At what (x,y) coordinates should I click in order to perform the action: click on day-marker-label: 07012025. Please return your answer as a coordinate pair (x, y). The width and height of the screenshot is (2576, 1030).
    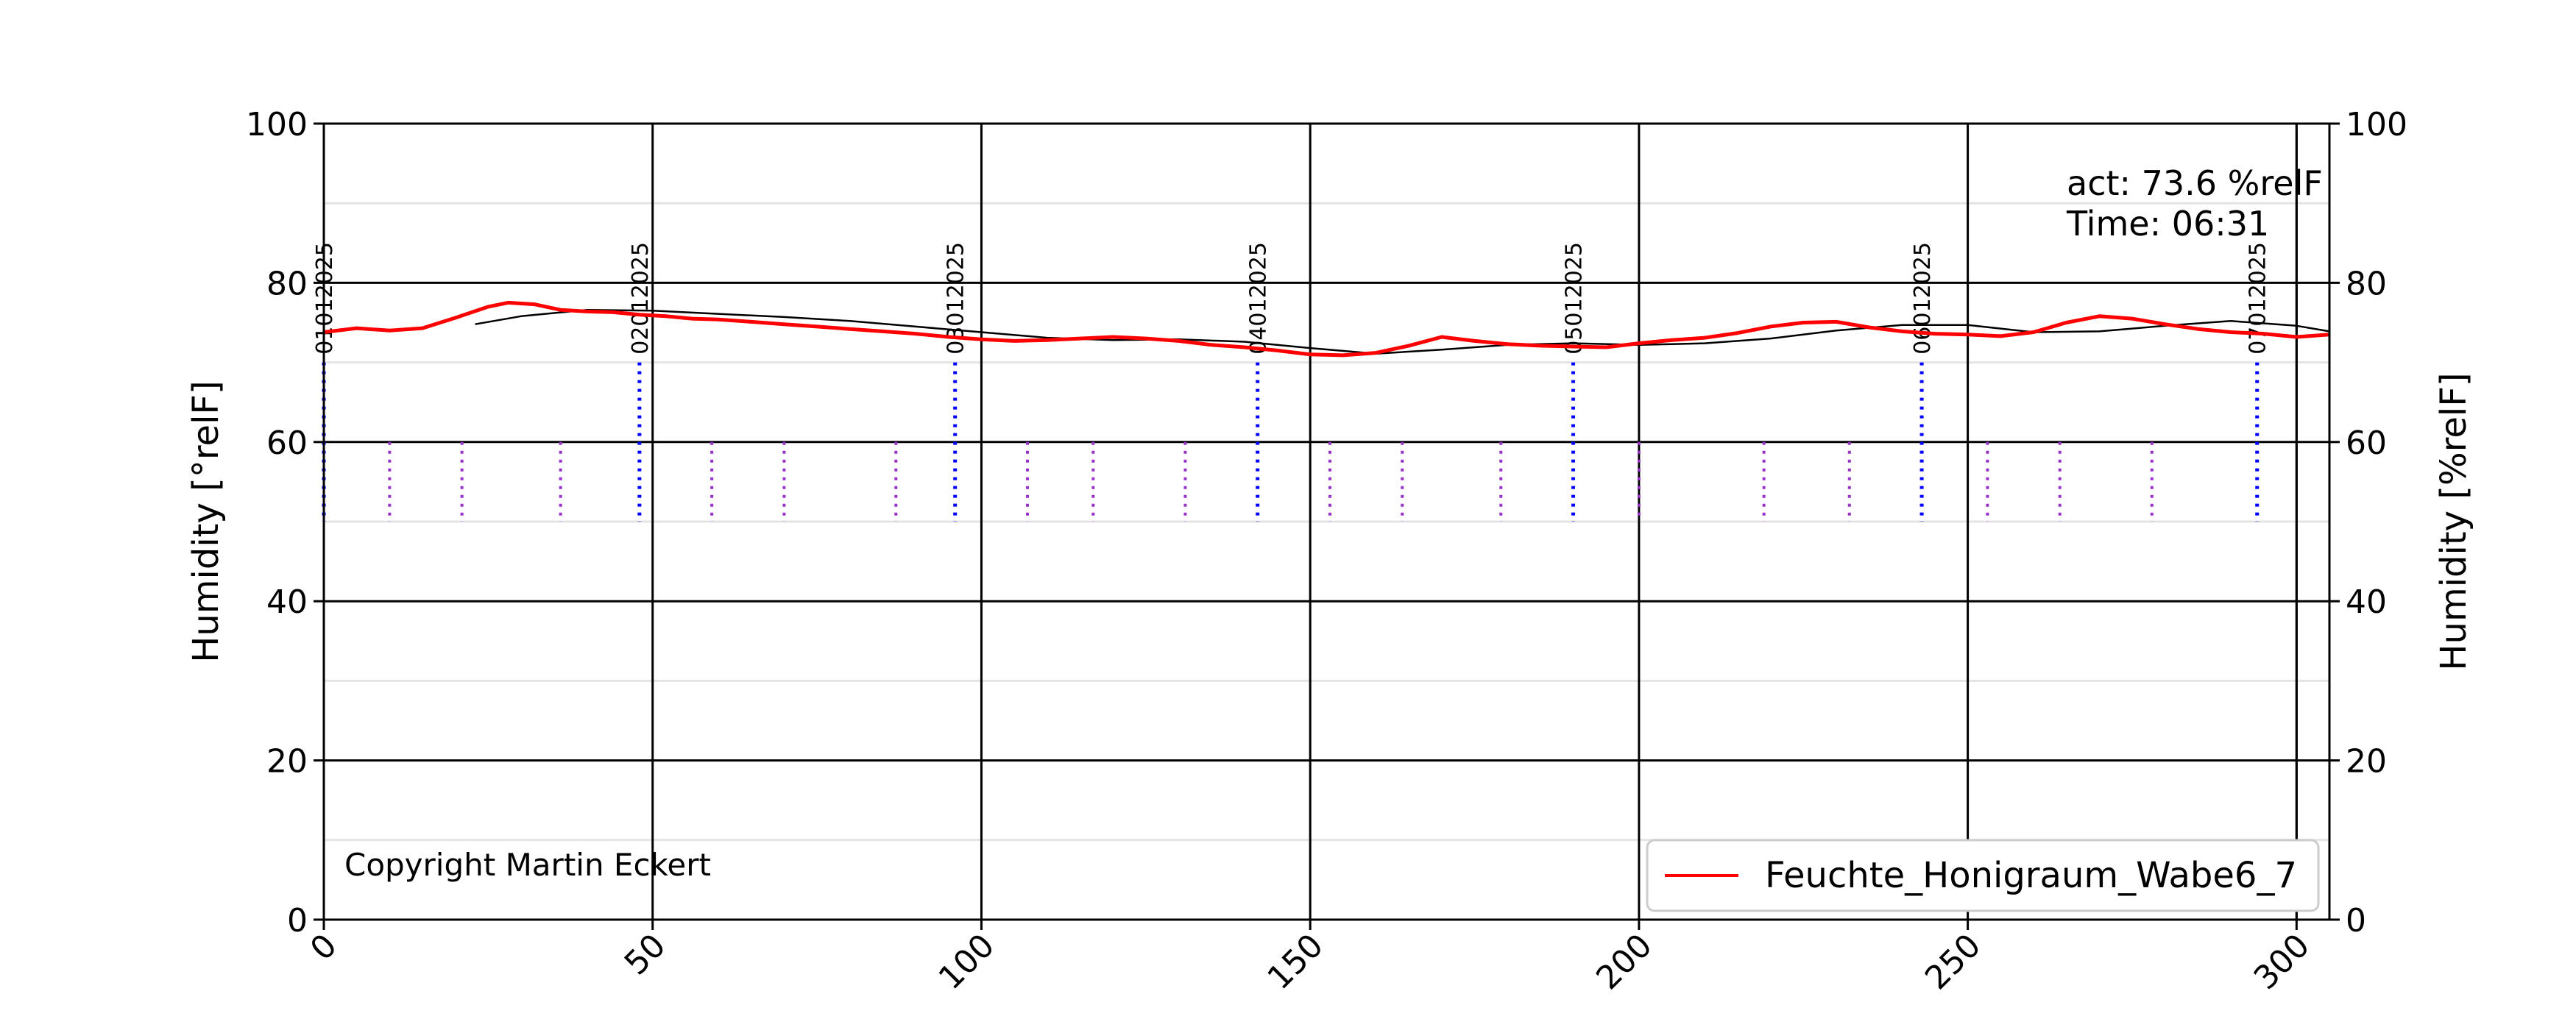
    Looking at the image, I should click on (2258, 298).